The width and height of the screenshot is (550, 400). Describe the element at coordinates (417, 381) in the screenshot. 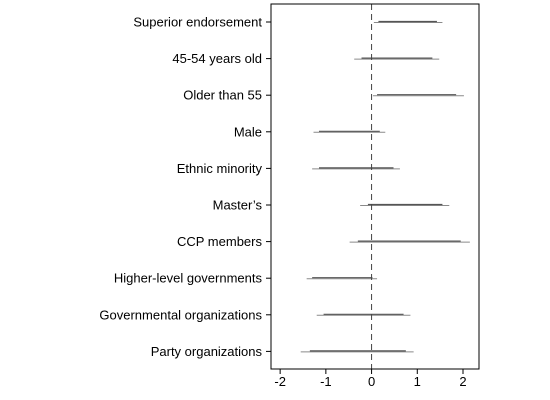

I see `x-tick-label: 1` at that location.